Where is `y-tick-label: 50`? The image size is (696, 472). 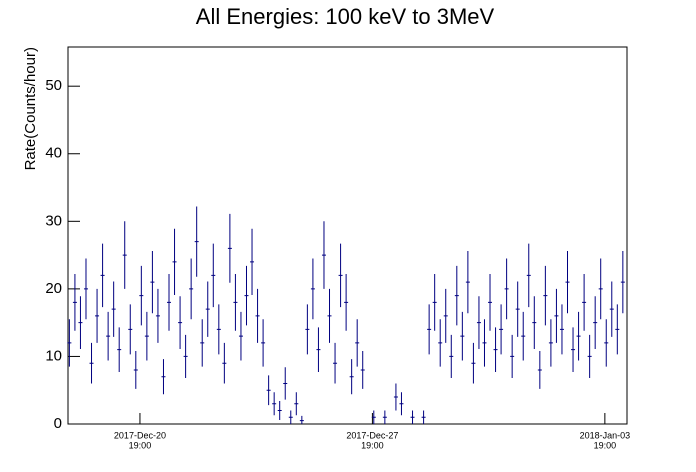
y-tick-label: 50 is located at coordinates (53, 85).